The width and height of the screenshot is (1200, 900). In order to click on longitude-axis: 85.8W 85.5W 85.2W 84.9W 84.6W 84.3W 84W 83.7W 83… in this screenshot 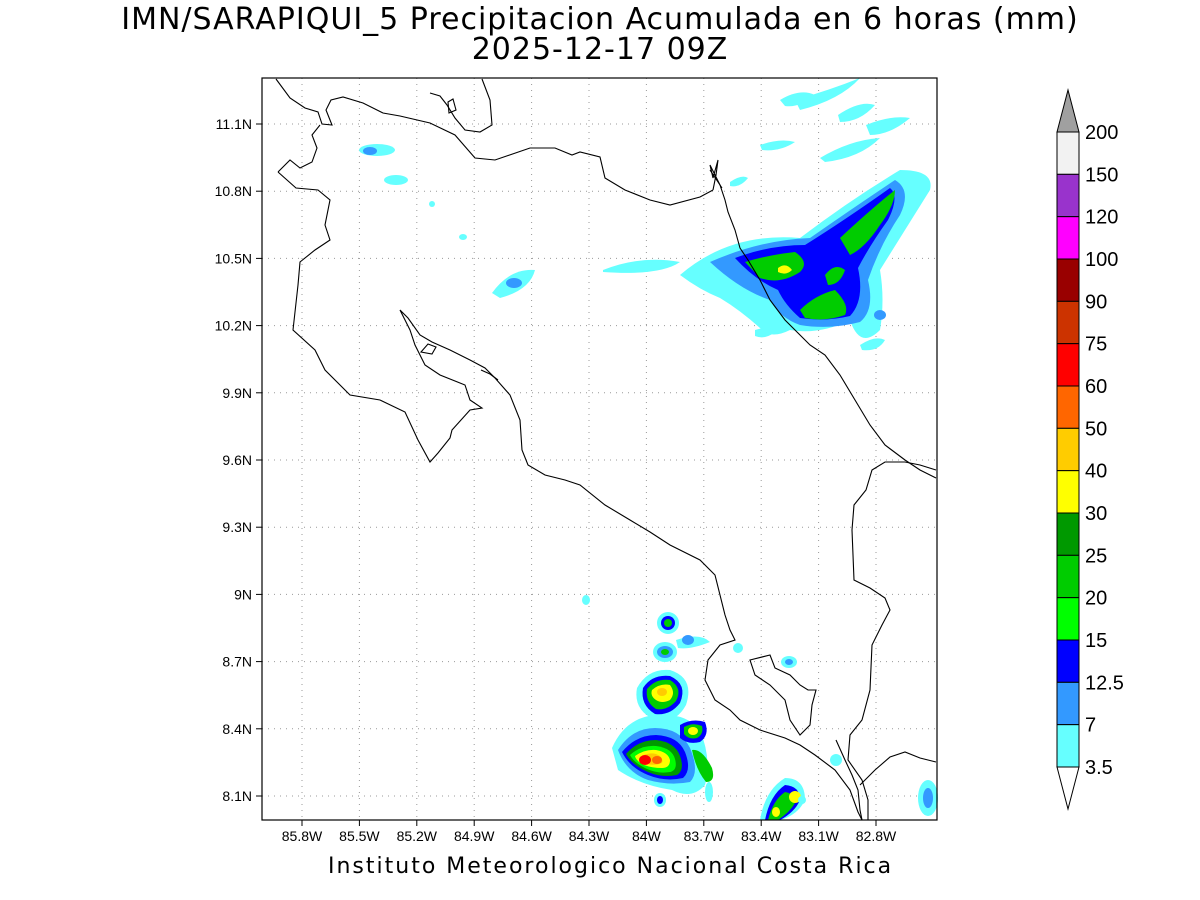, I will do `click(589, 832)`.